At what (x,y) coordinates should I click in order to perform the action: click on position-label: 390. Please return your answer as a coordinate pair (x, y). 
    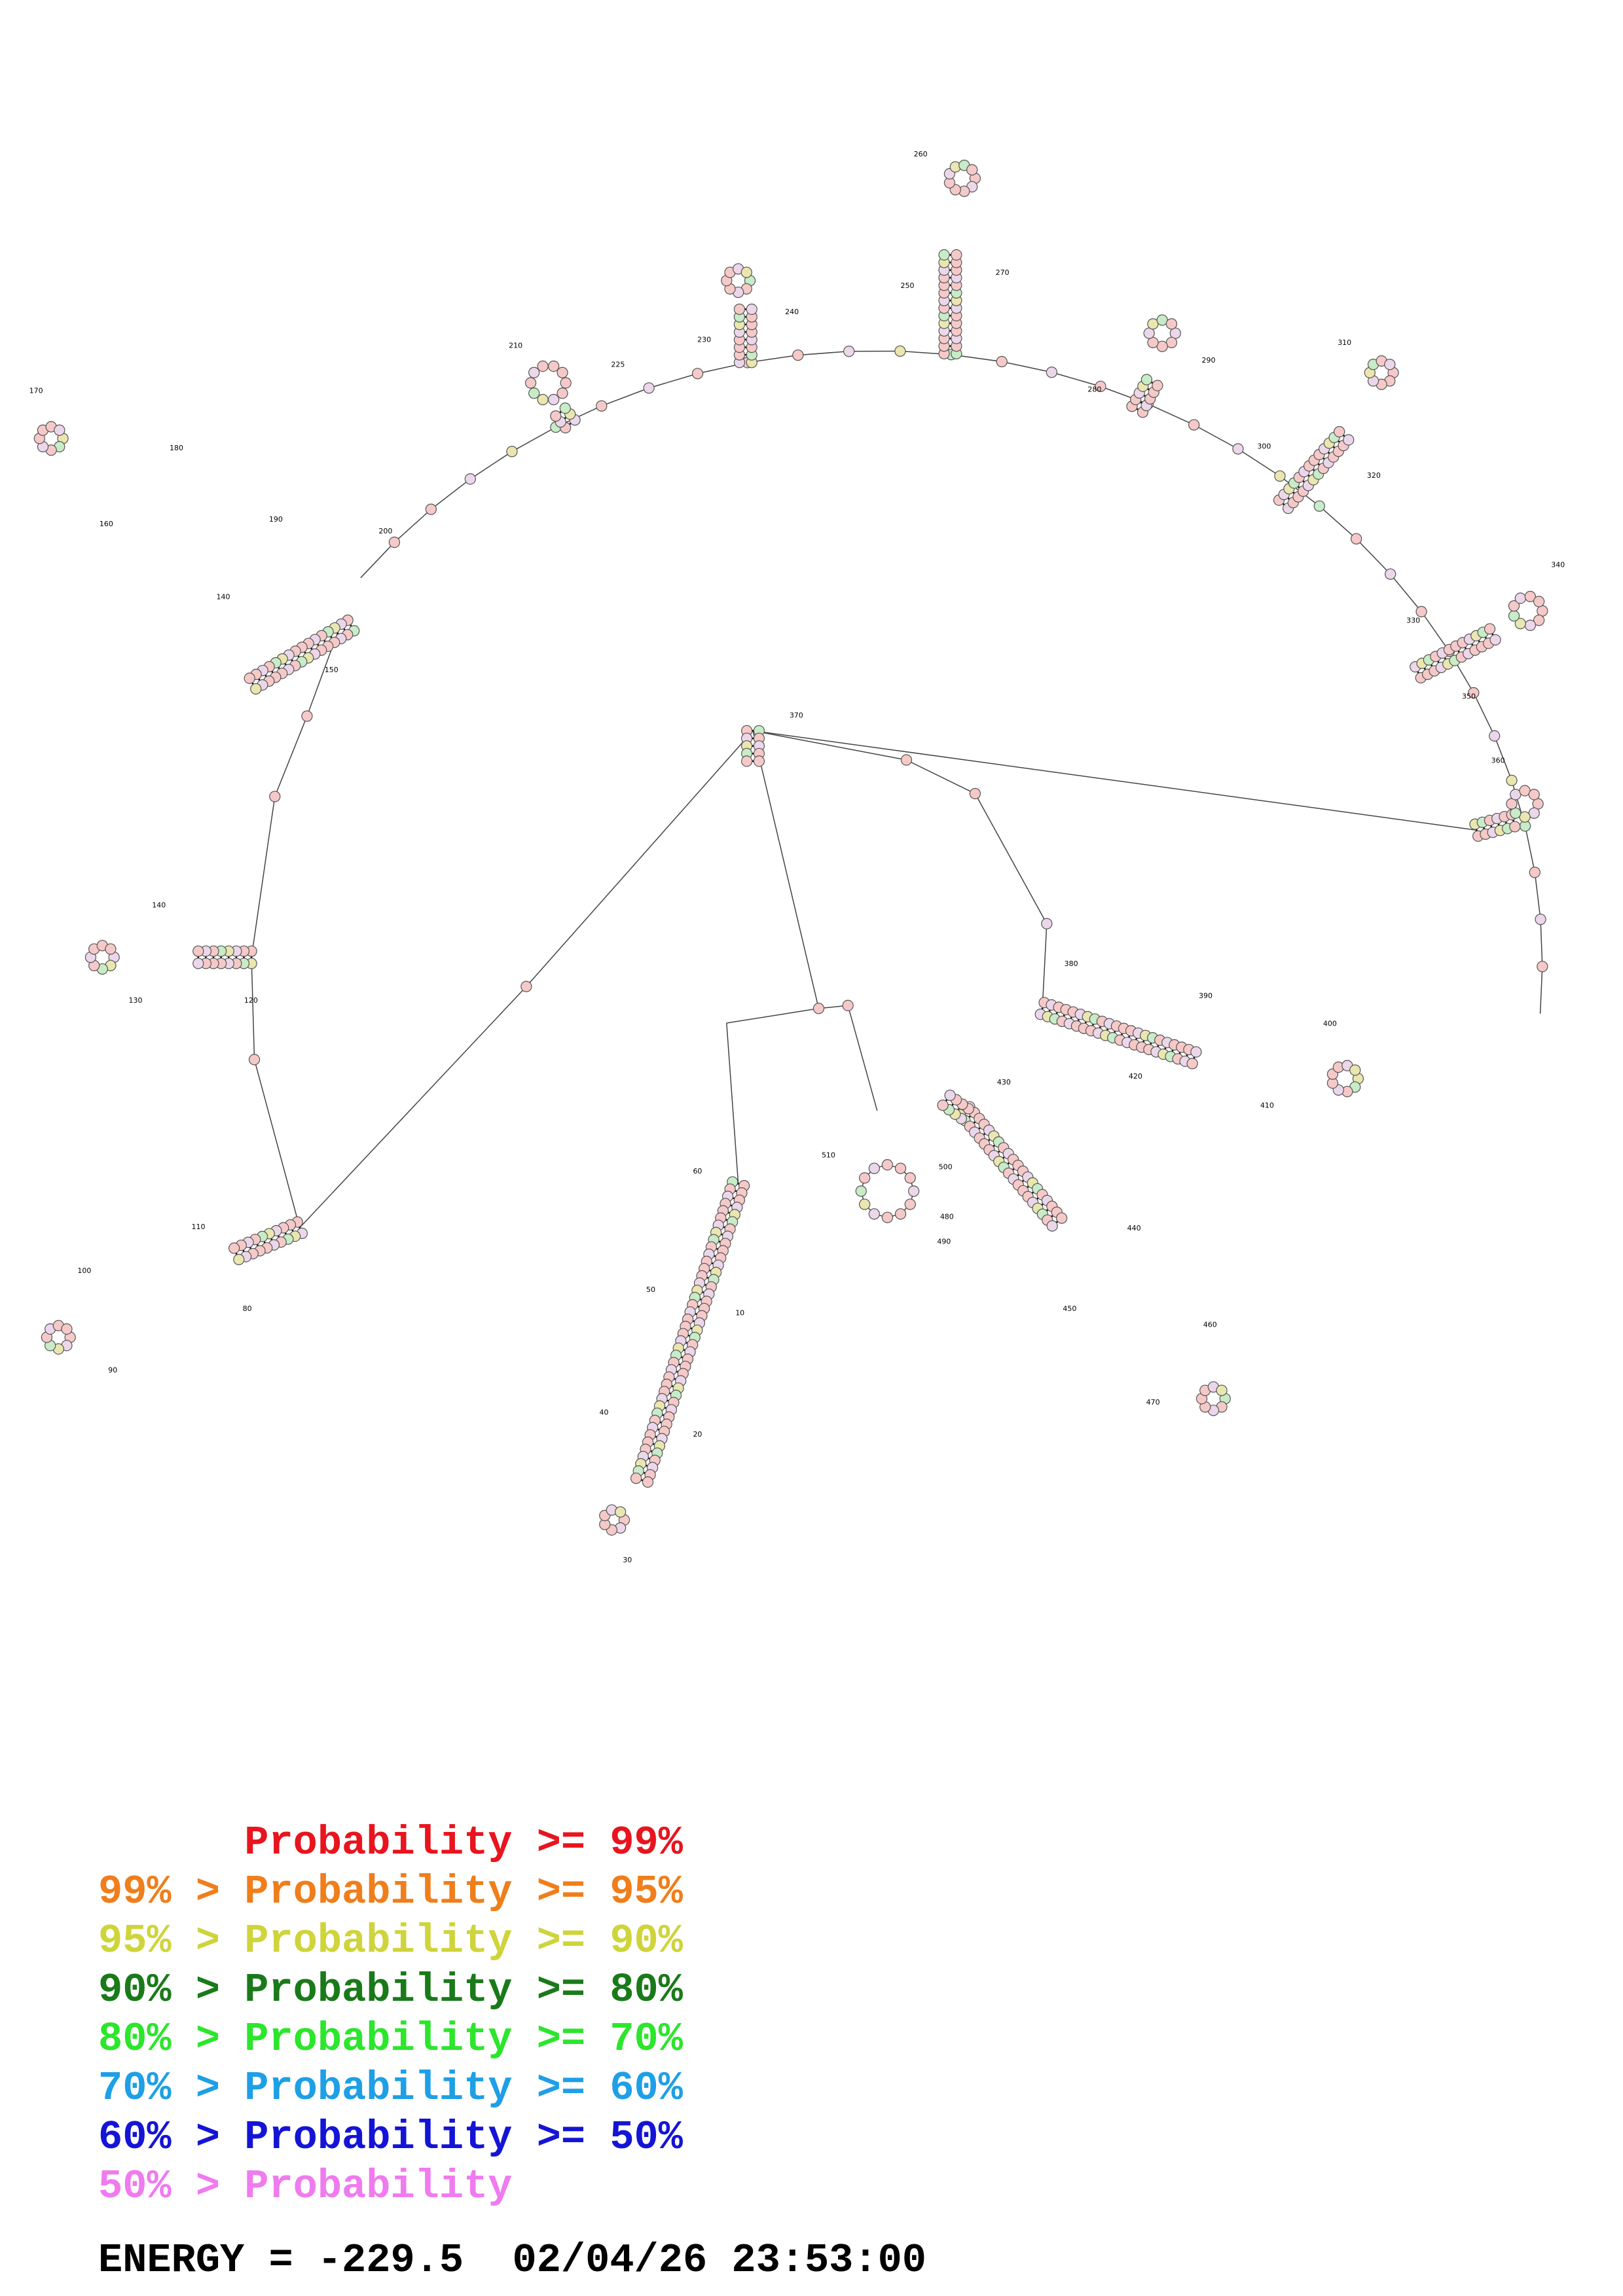
    Looking at the image, I should click on (1206, 996).